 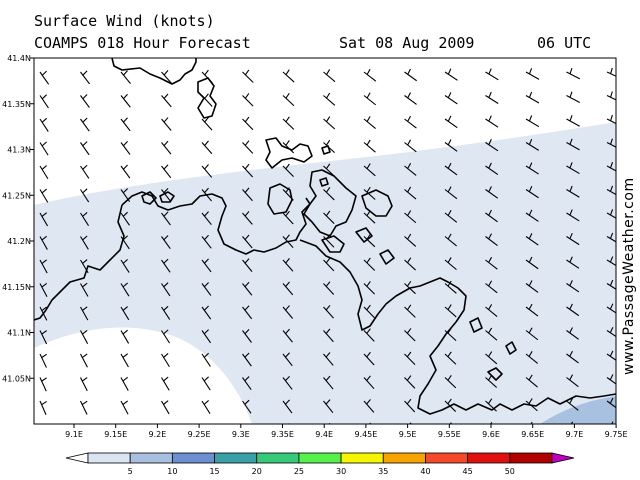 I want to click on colorbar-label: 5, so click(x=130, y=471).